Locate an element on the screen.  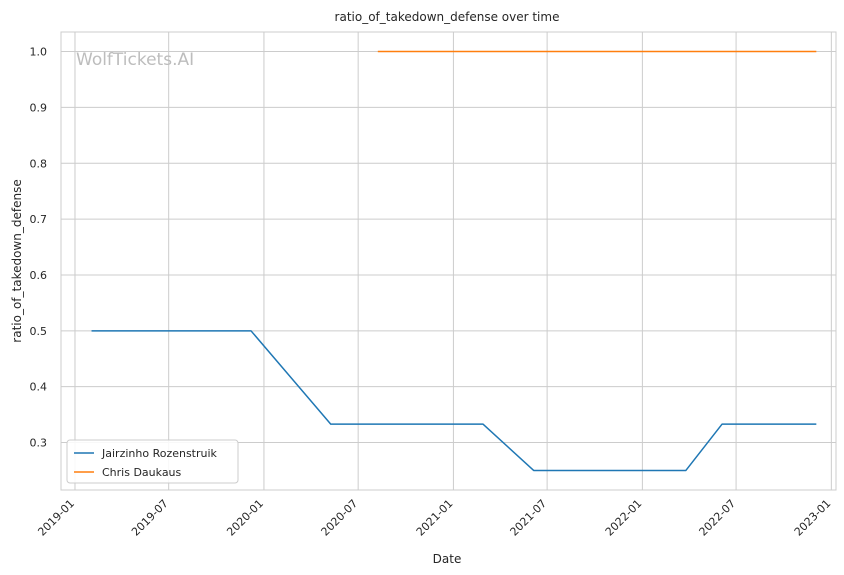
y-tick-label: 0.7 is located at coordinates (39, 219).